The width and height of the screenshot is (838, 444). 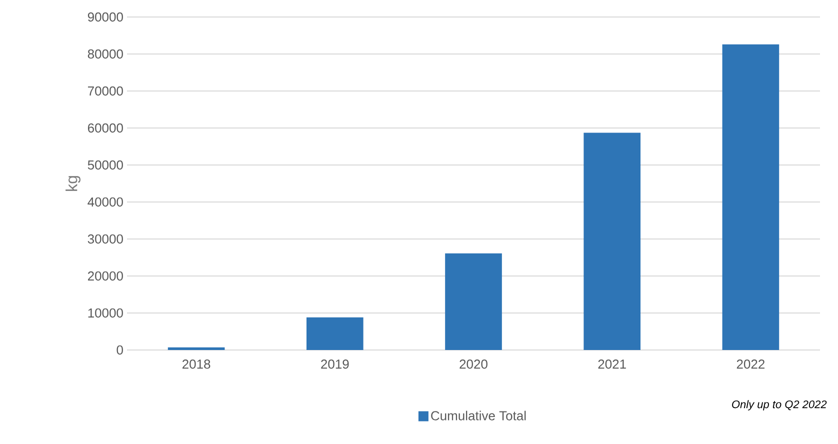 I want to click on text: Only up to Q2 2022, so click(x=779, y=405).